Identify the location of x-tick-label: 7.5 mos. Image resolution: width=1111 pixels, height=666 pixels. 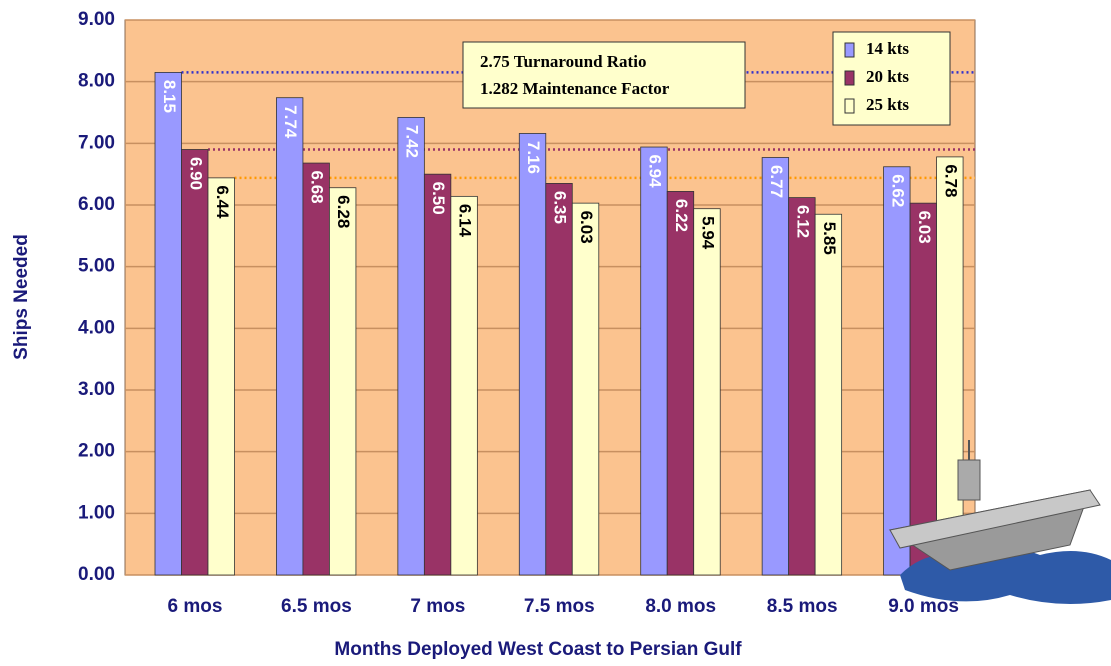
(559, 606).